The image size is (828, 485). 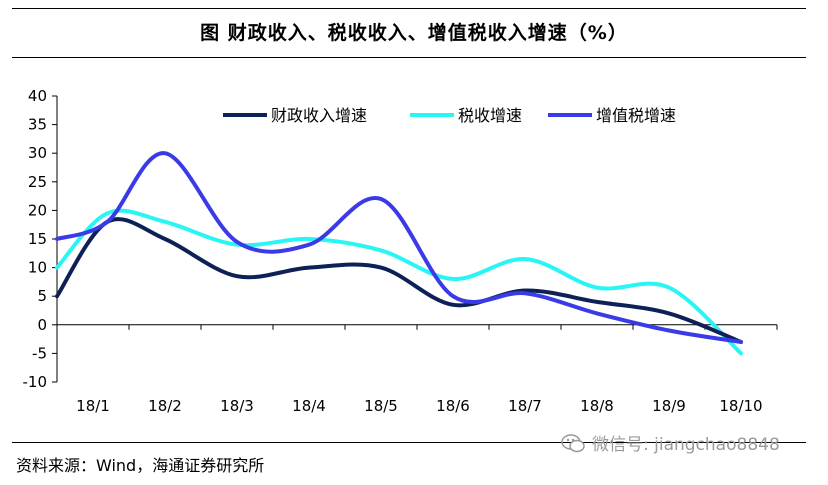 I want to click on legend-label-0: 财政收入增速, so click(x=319, y=115).